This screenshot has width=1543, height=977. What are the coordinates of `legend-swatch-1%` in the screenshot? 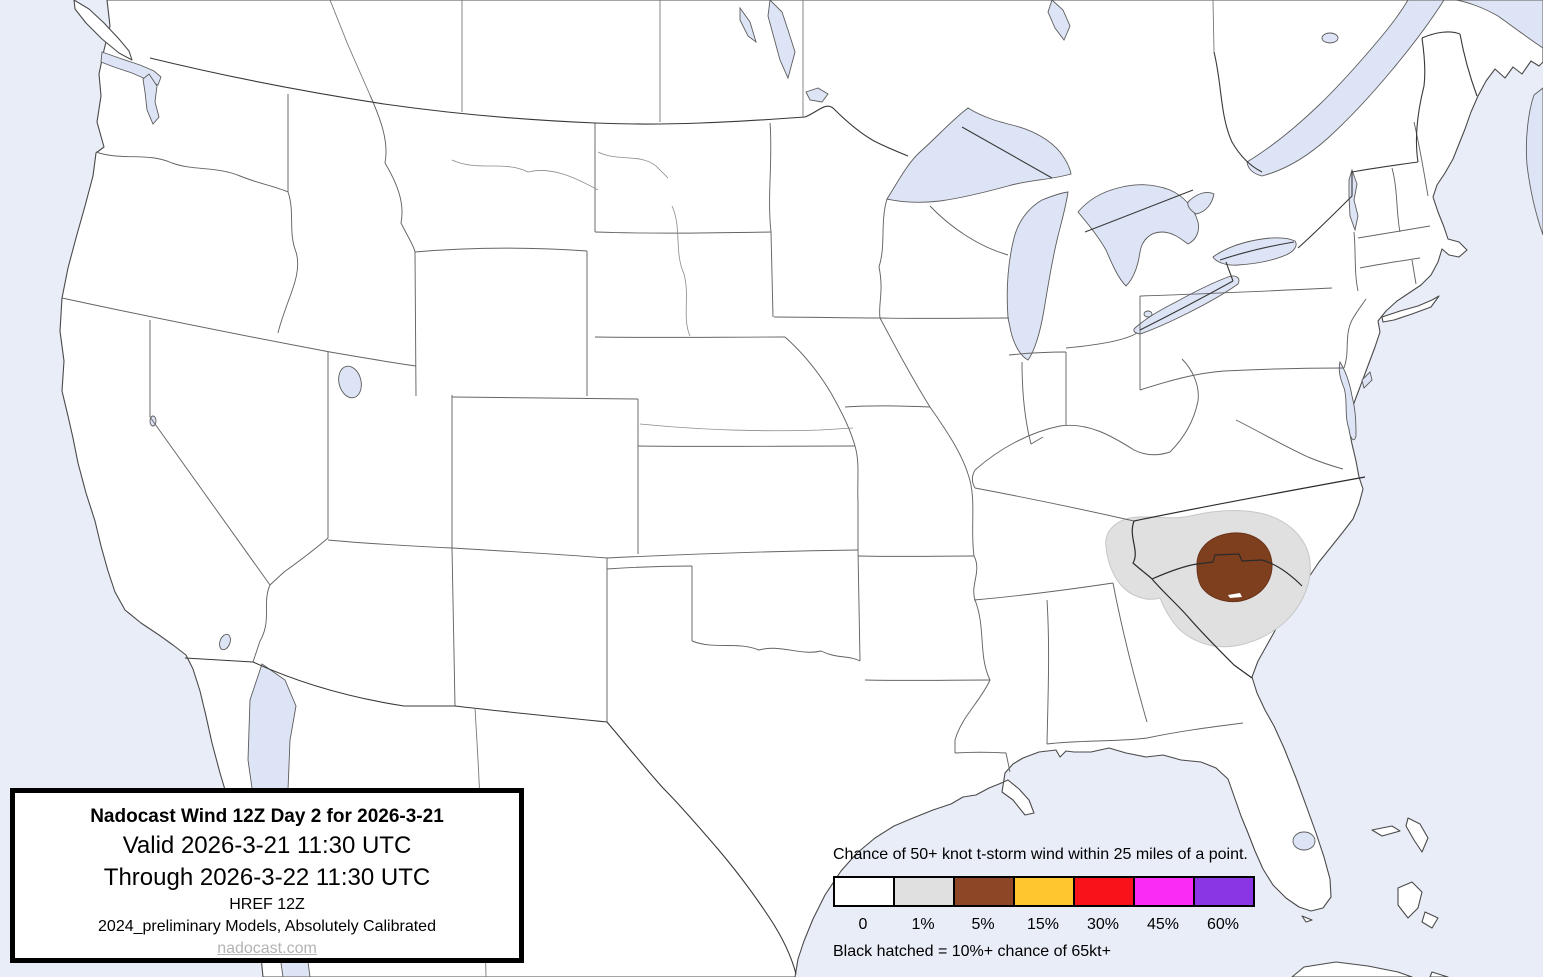 It's located at (924, 891).